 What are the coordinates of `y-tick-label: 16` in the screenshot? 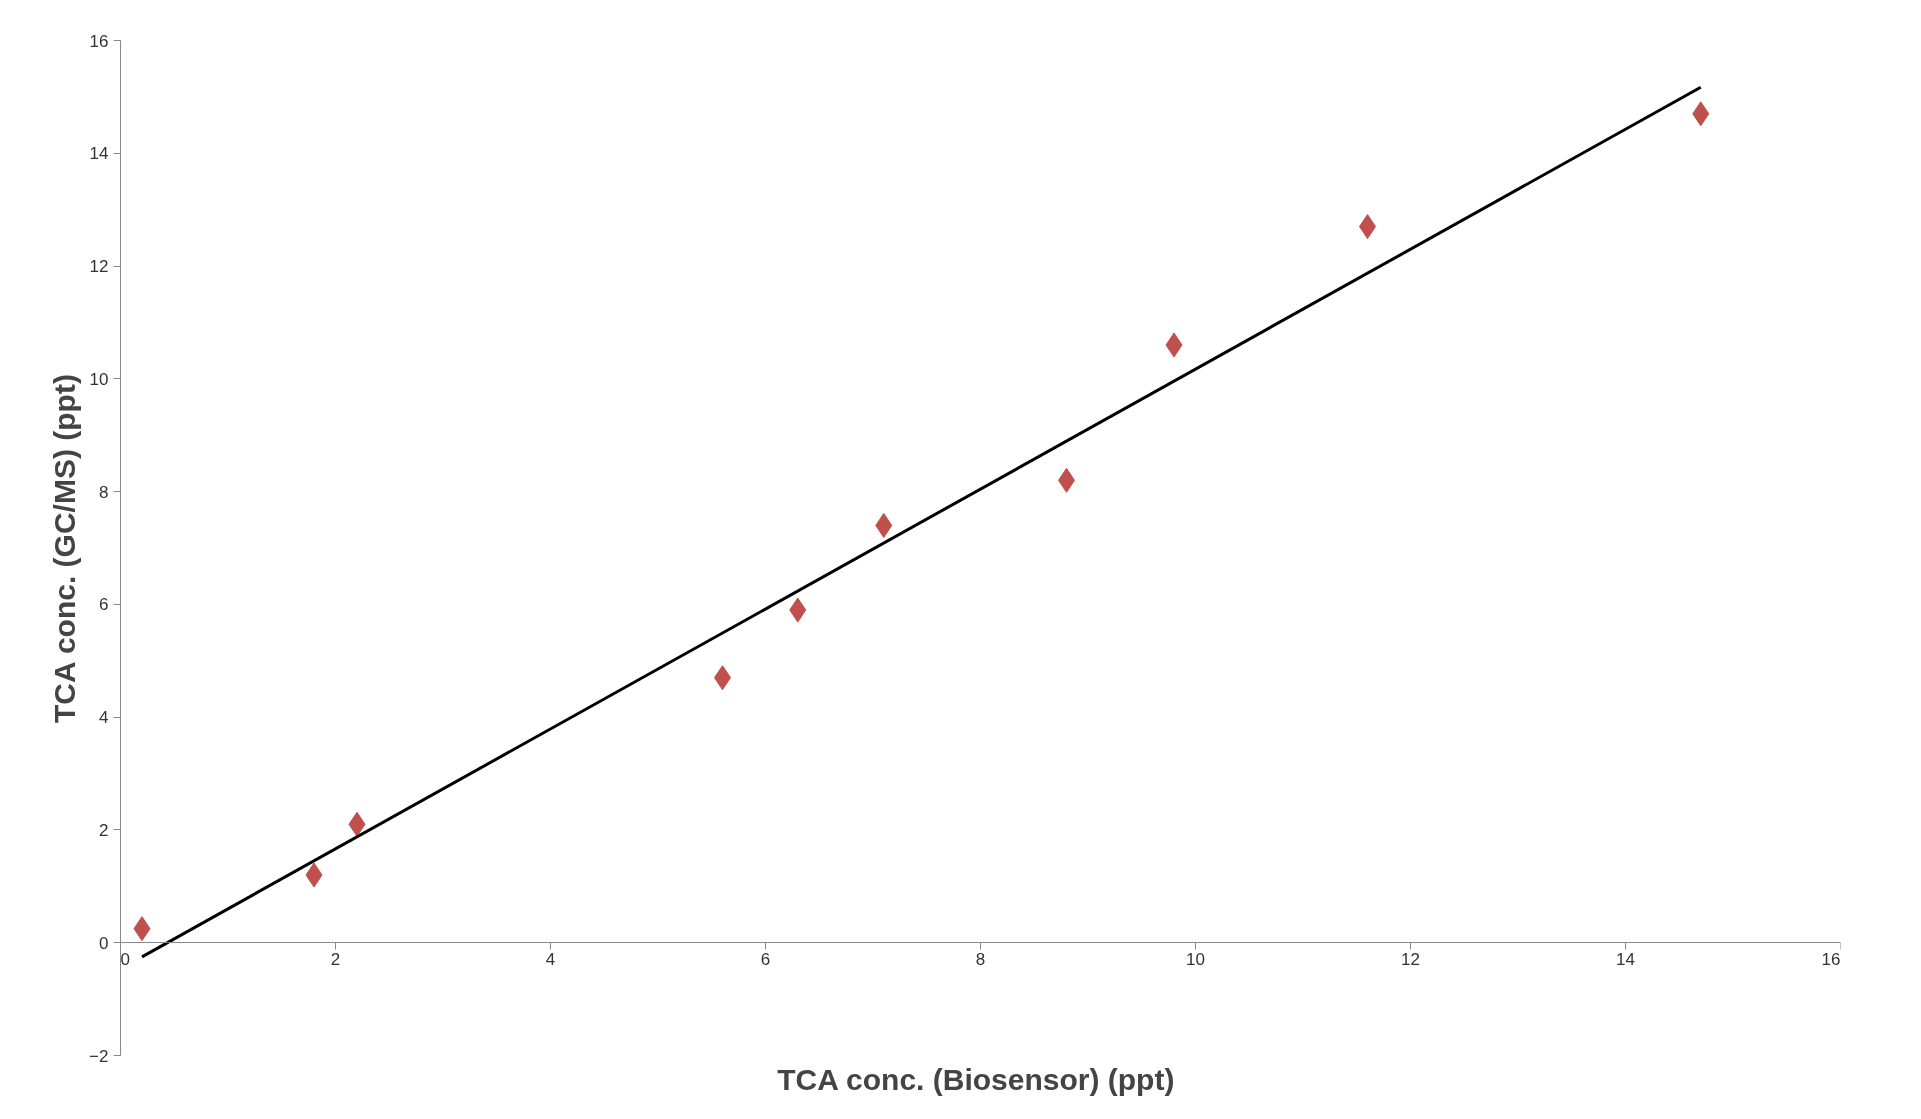 It's located at (99, 41).